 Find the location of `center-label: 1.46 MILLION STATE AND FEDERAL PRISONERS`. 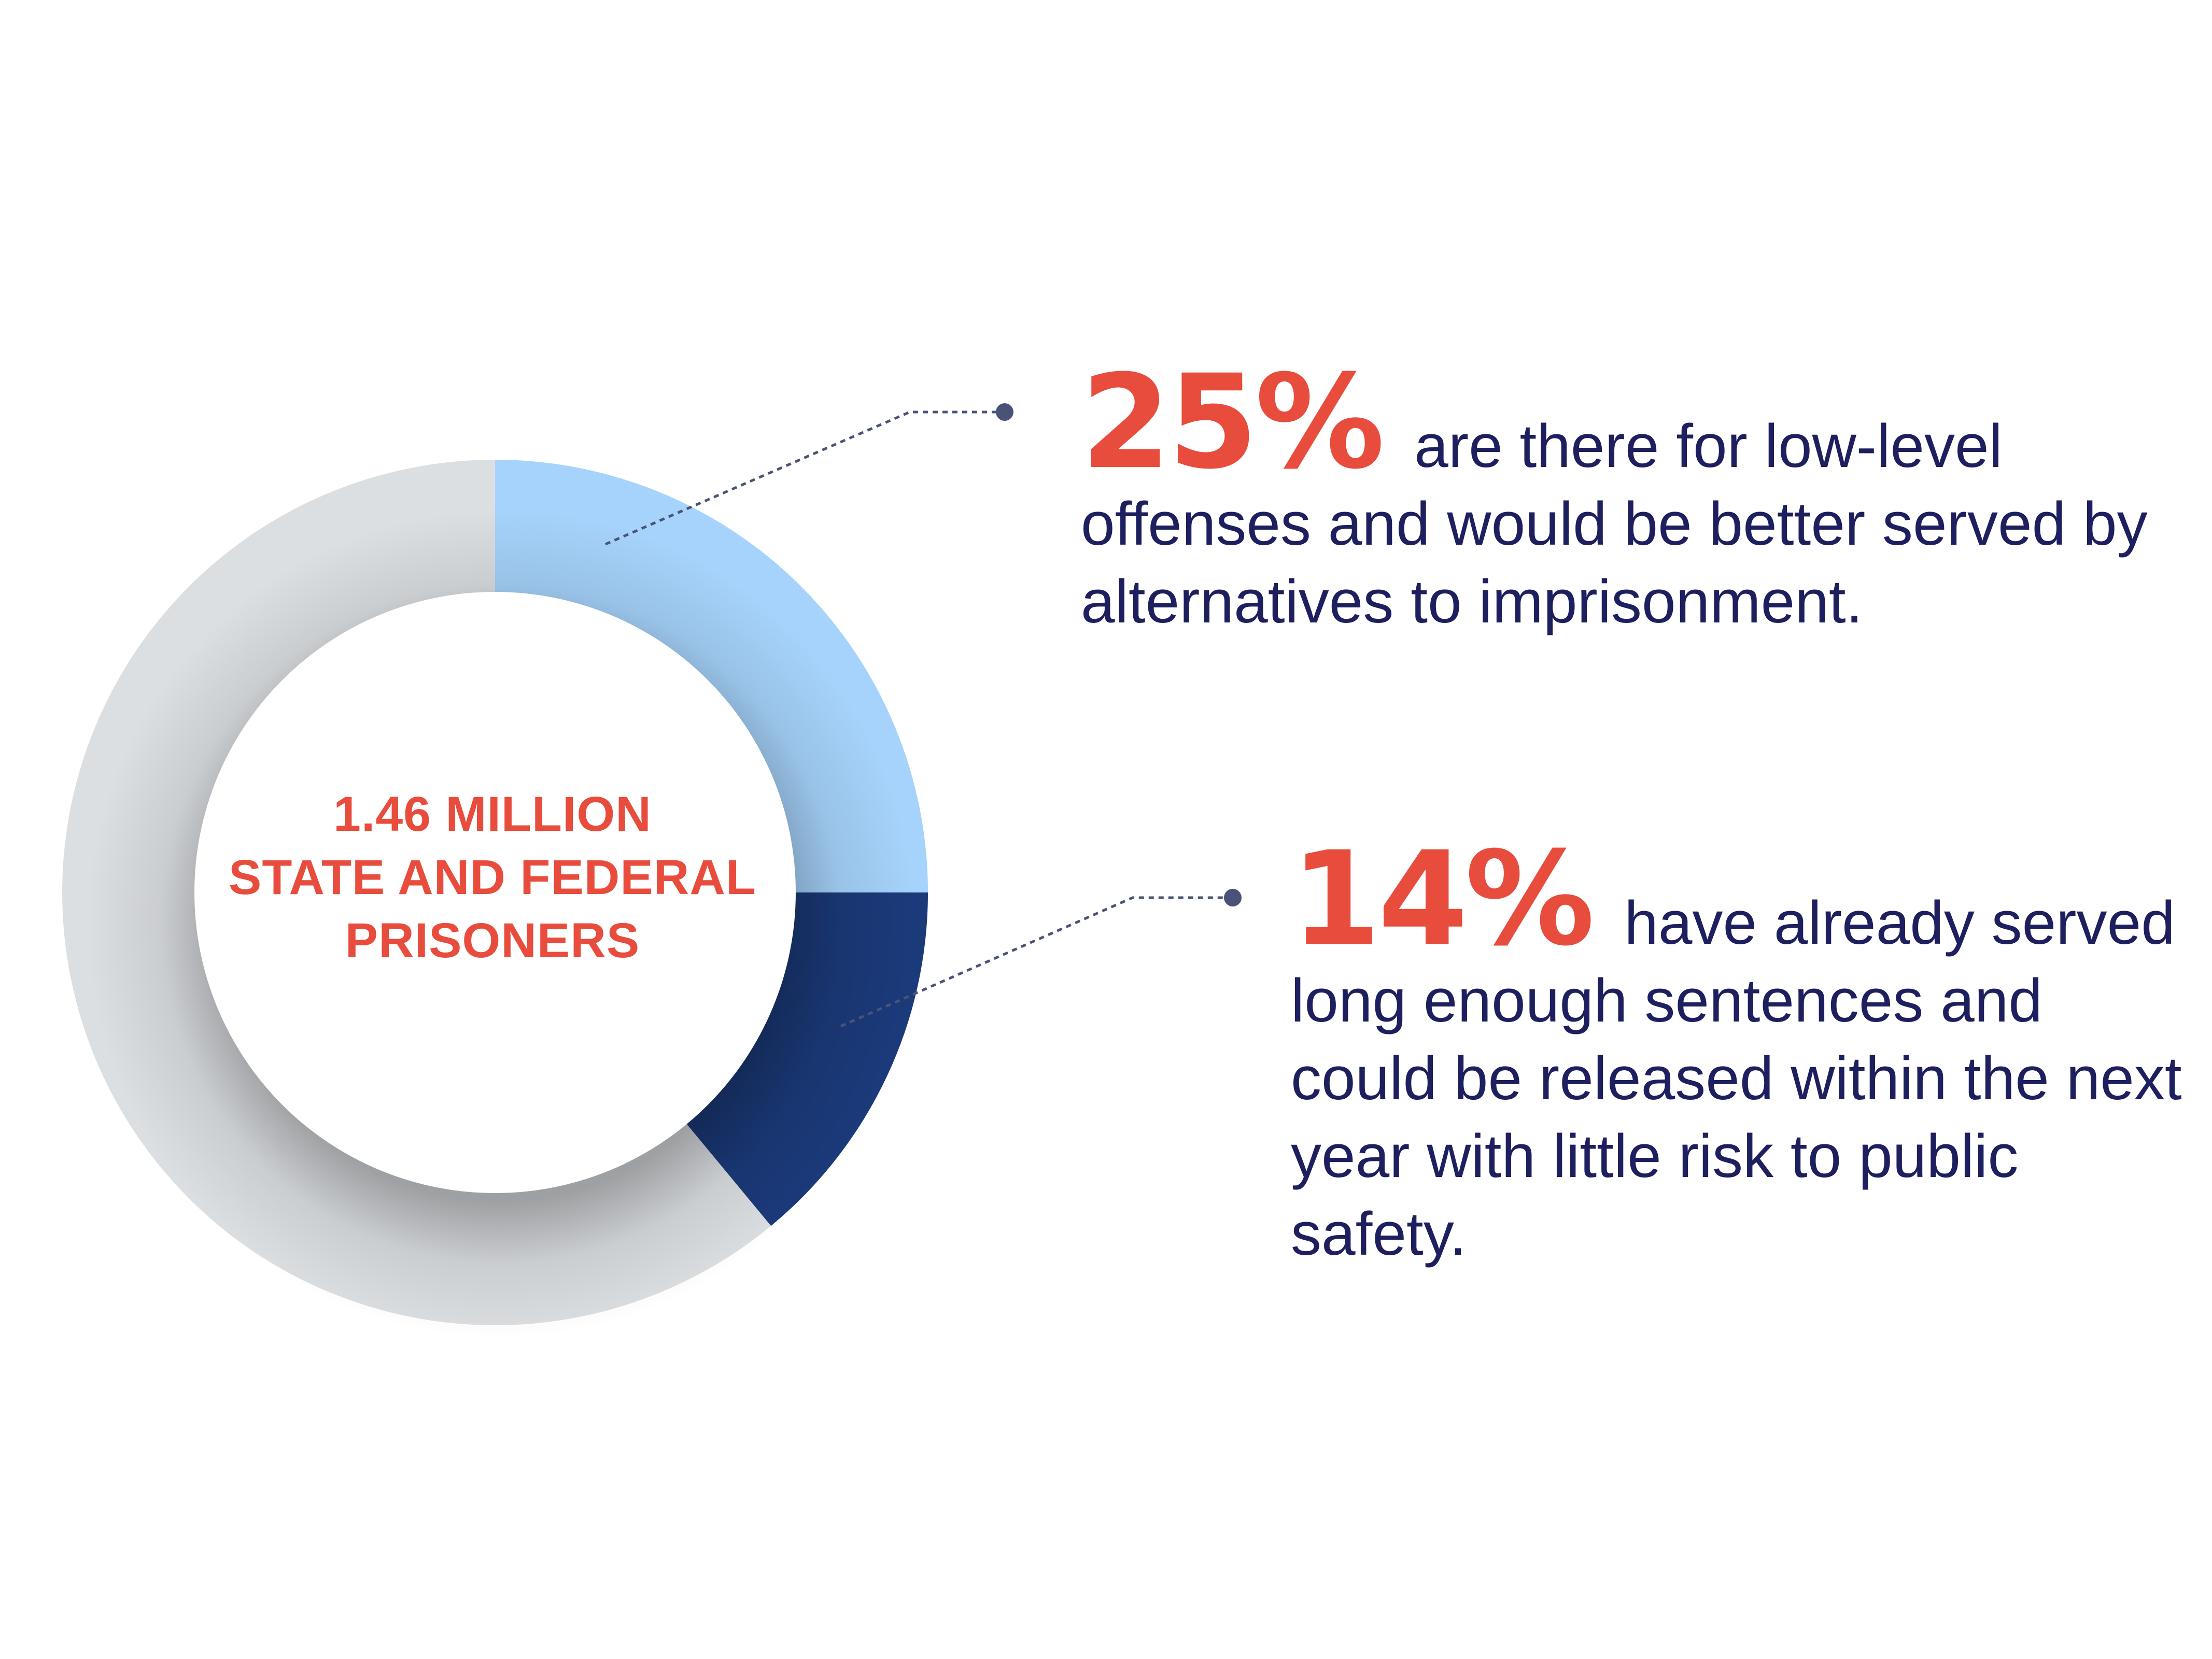

center-label: 1.46 MILLION STATE AND FEDERAL PRISONERS is located at coordinates (492, 877).